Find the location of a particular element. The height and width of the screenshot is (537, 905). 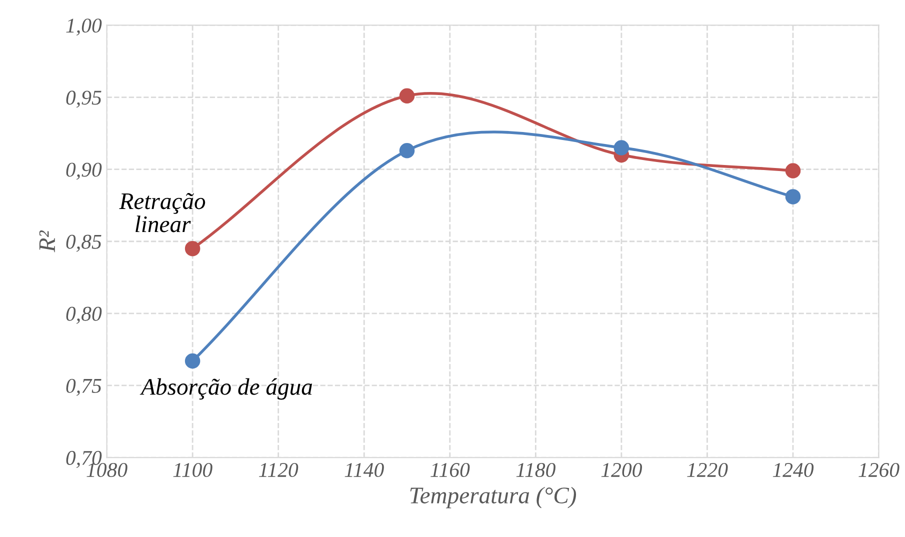

x-tick-label: 1220 is located at coordinates (707, 470).